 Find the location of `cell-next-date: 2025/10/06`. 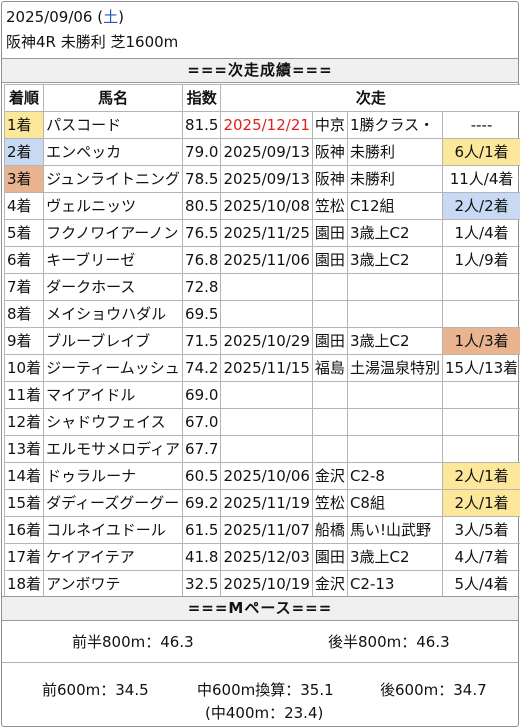

cell-next-date: 2025/10/06 is located at coordinates (266, 476).